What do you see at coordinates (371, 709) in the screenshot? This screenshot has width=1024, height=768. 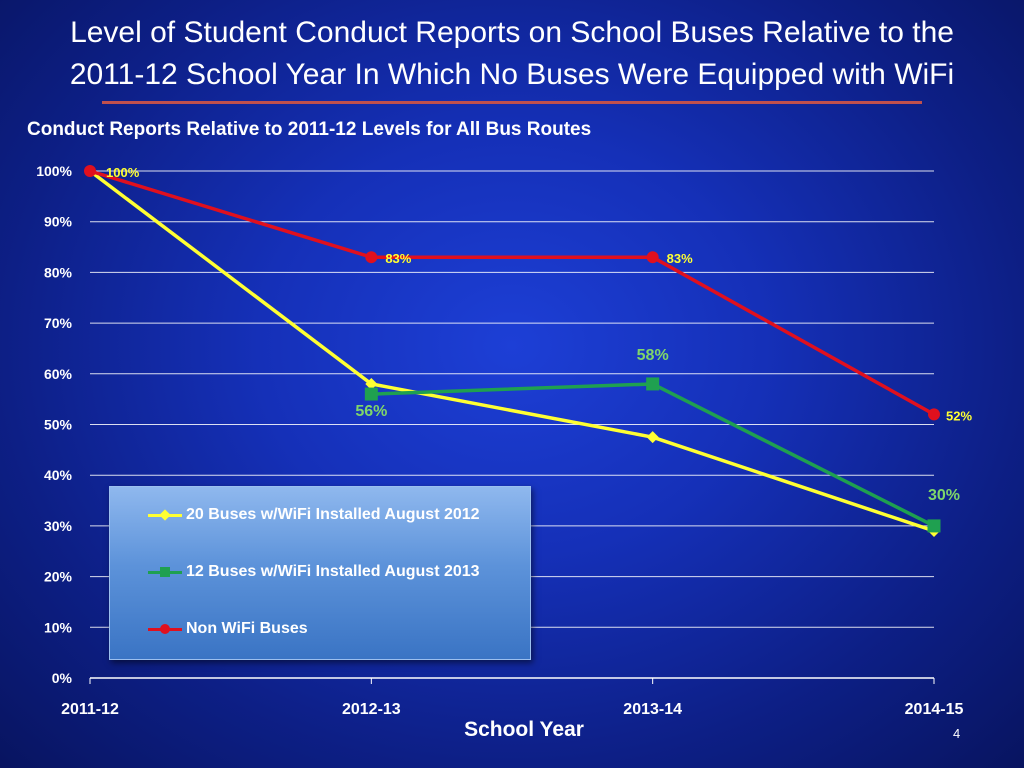 I see `x-tick-label: 2012-13` at bounding box center [371, 709].